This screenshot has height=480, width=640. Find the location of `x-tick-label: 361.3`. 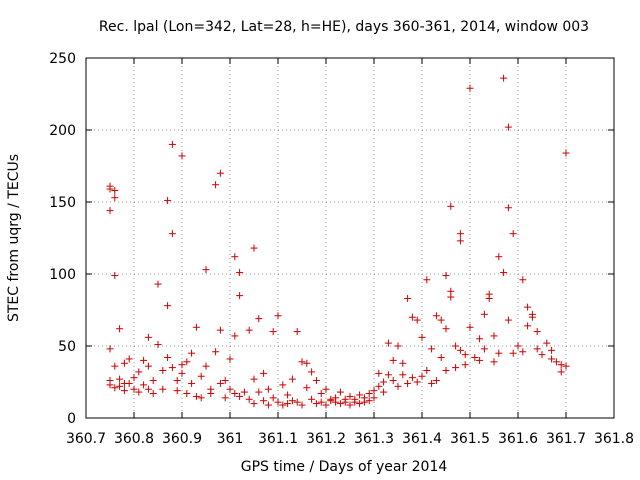

x-tick-label: 361.3 is located at coordinates (374, 439).